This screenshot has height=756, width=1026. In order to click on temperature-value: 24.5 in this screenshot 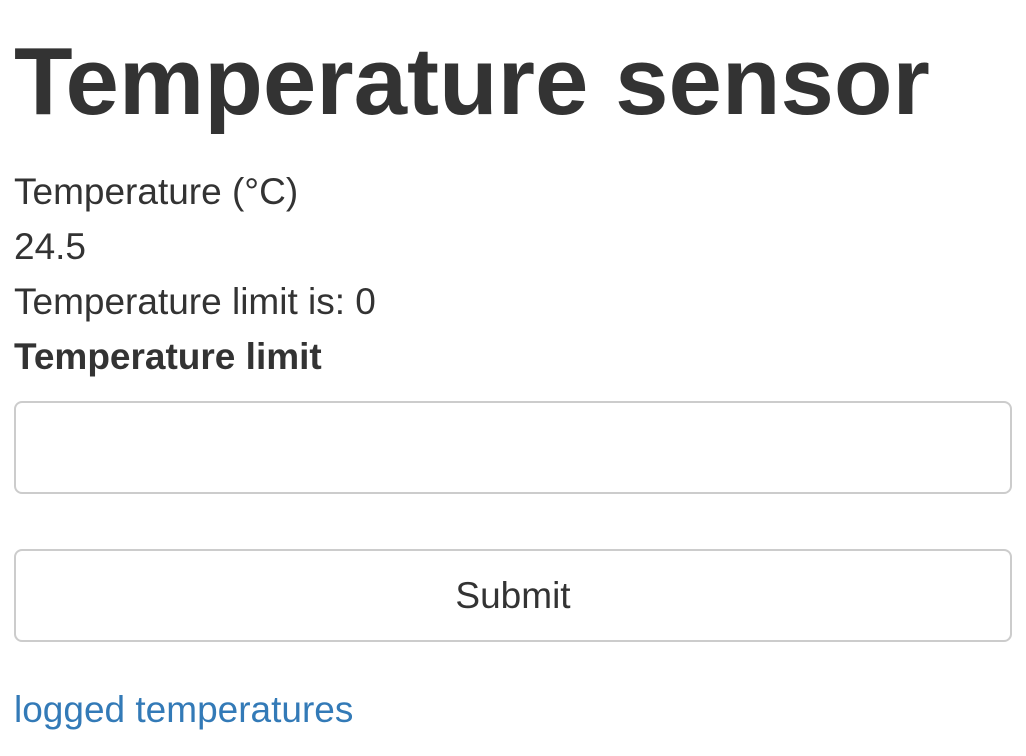, I will do `click(50, 246)`.